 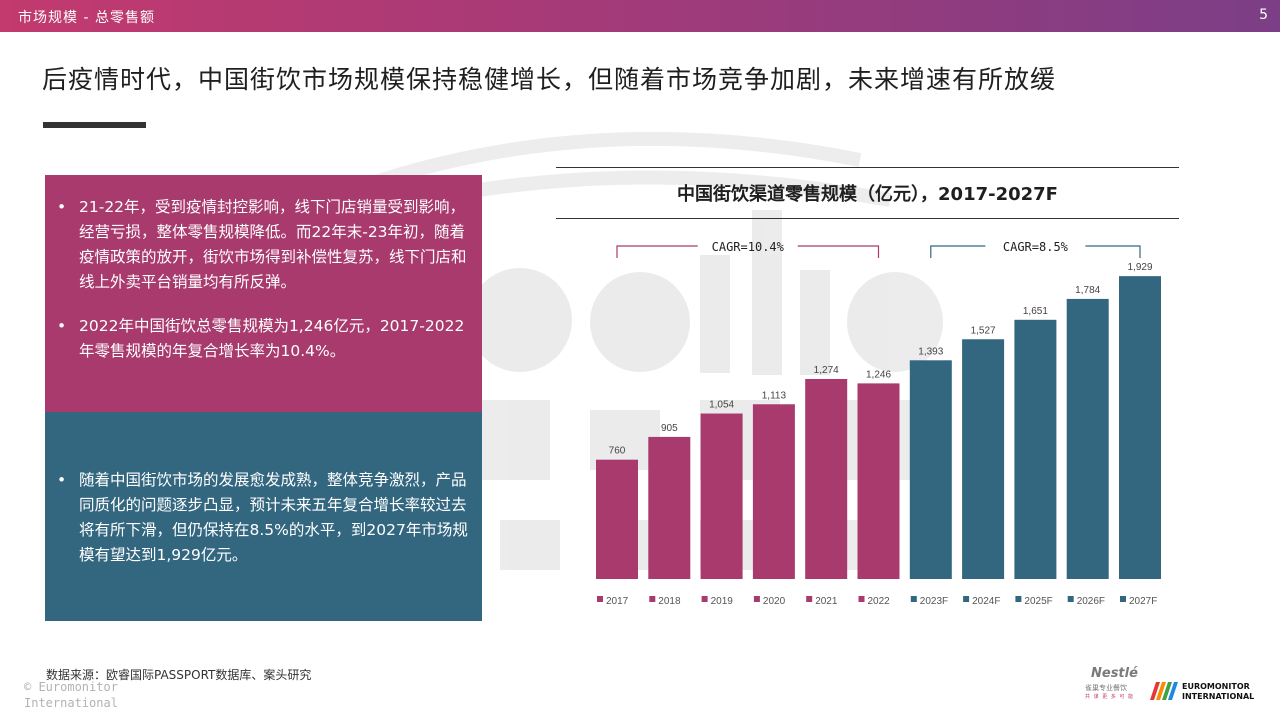 I want to click on euromonitor-stripes-icon, so click(x=1164, y=691).